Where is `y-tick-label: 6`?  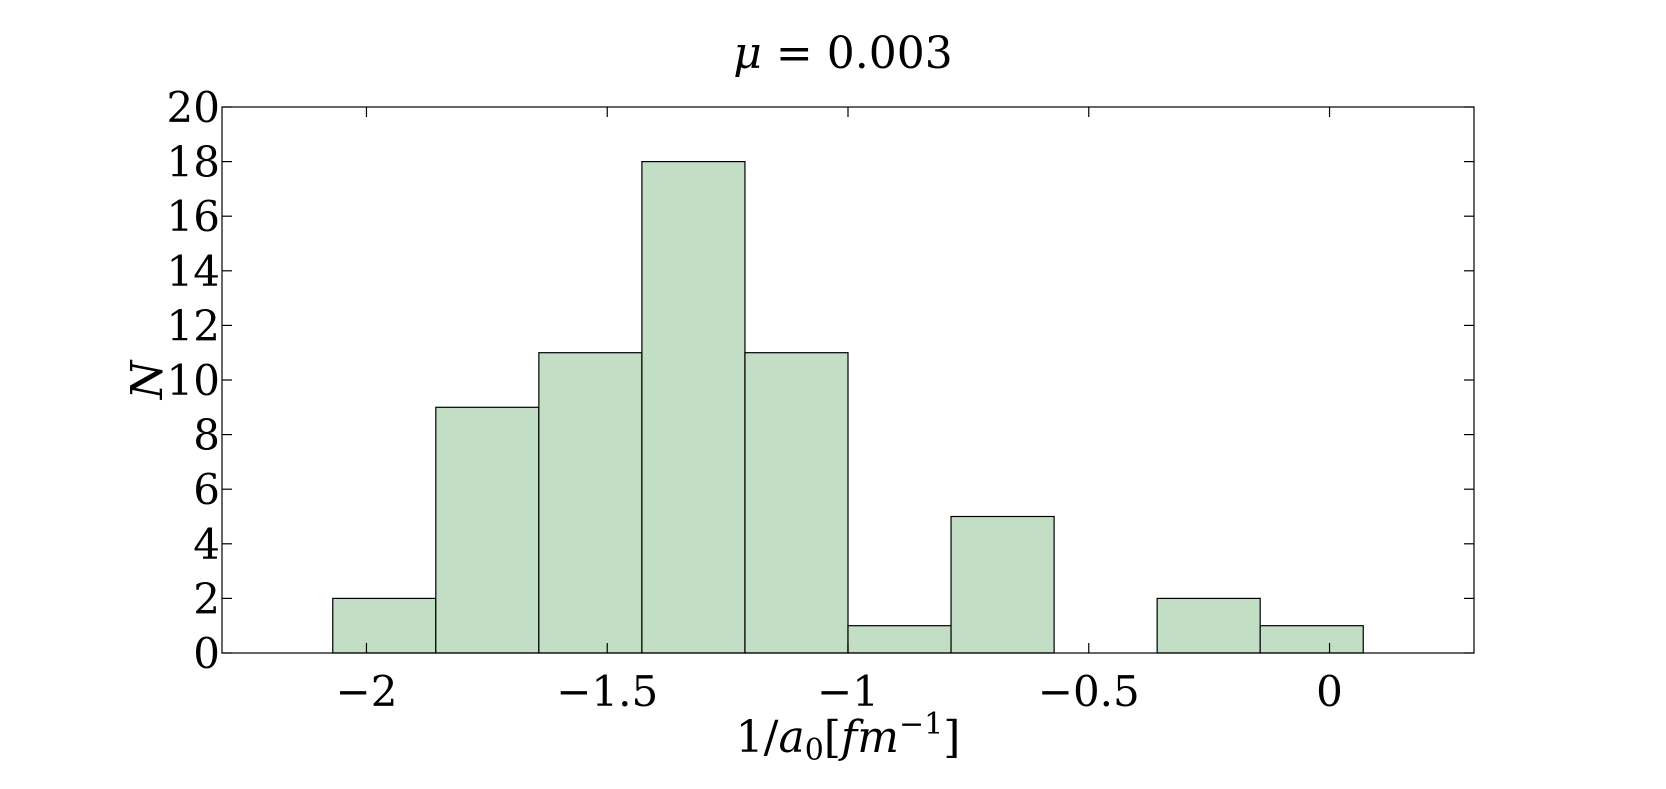
y-tick-label: 6 is located at coordinates (206, 489).